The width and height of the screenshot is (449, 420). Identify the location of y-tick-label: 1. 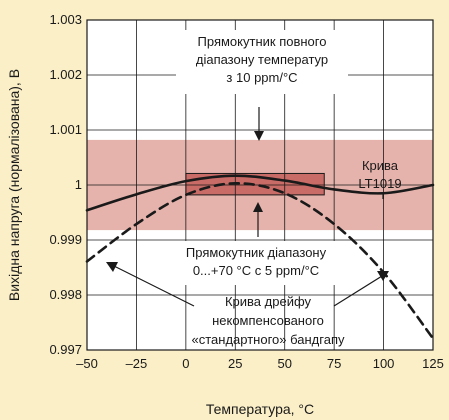
(78, 184).